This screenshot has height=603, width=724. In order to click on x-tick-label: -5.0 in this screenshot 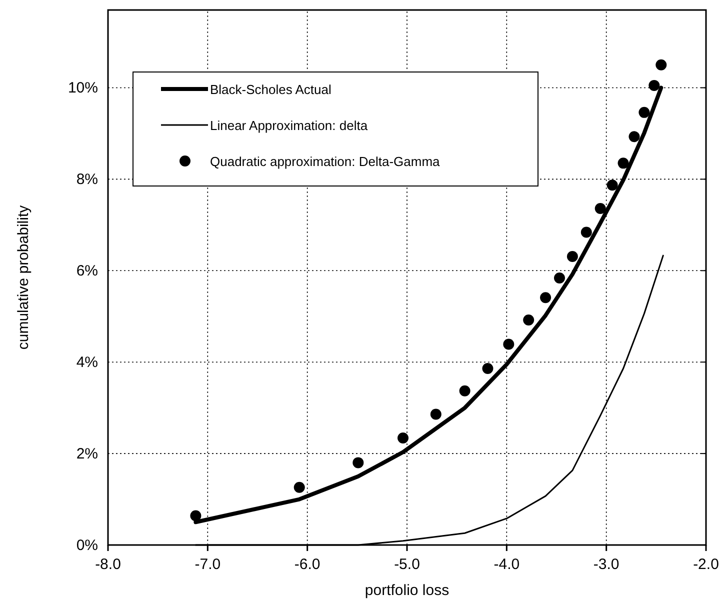, I will do `click(407, 564)`.